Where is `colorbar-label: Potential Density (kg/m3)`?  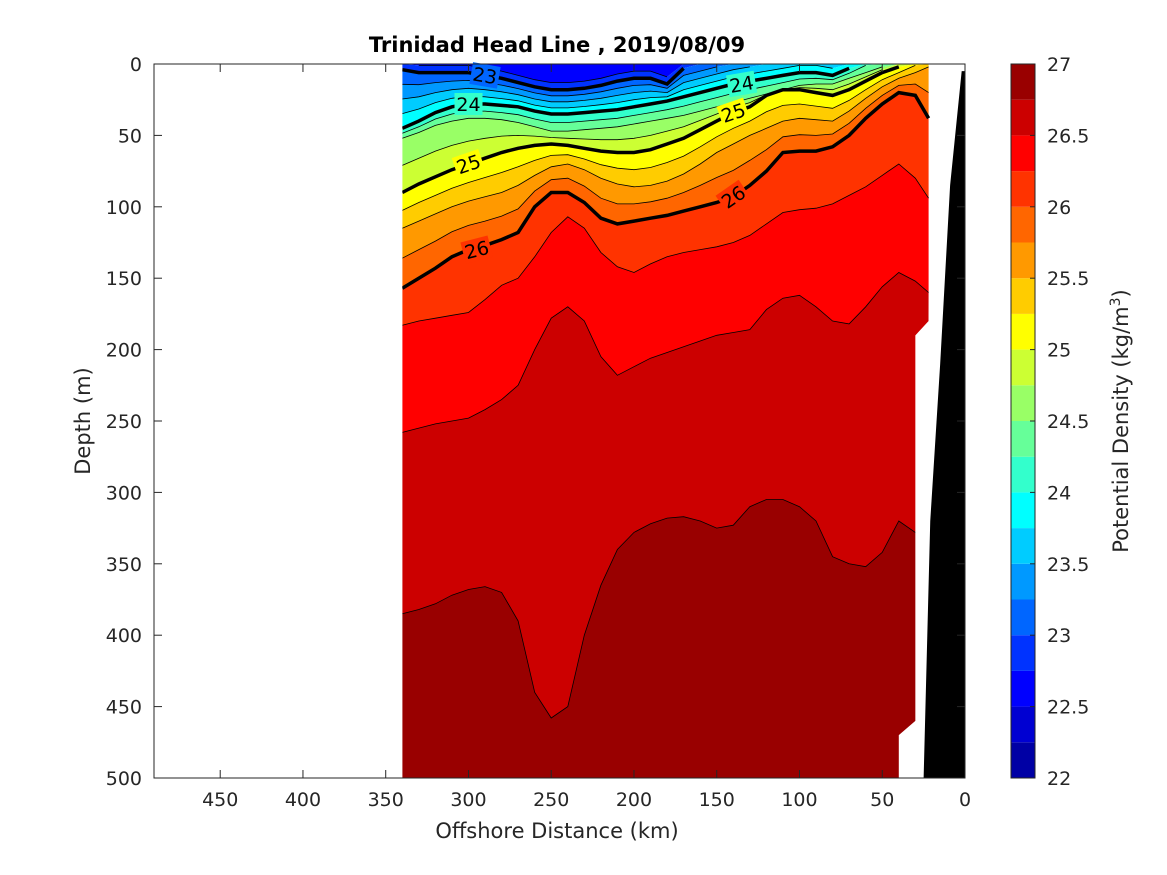 colorbar-label: Potential Density (kg/m3) is located at coordinates (1120, 421).